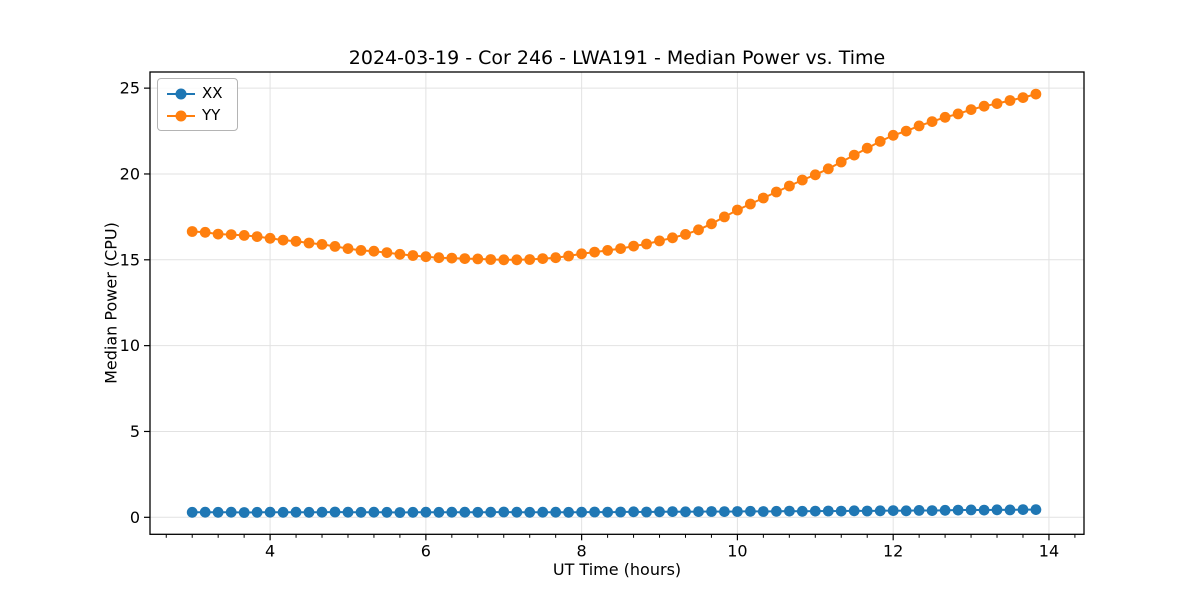 Image resolution: width=1200 pixels, height=600 pixels. I want to click on svg-text: 14, so click(1049, 550).